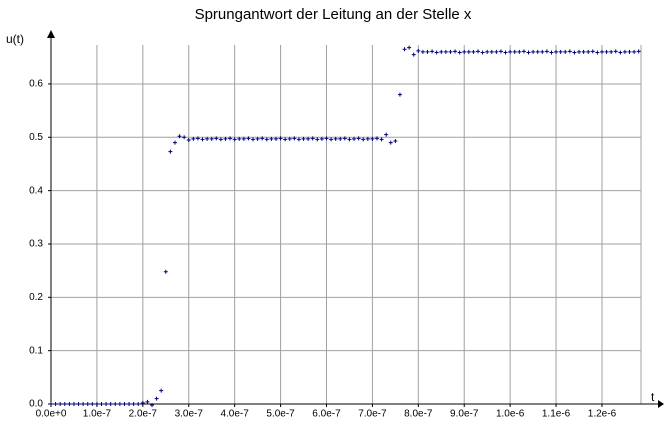  Describe the element at coordinates (464, 414) in the screenshot. I see `x-tick-label: 9.0e-7` at that location.